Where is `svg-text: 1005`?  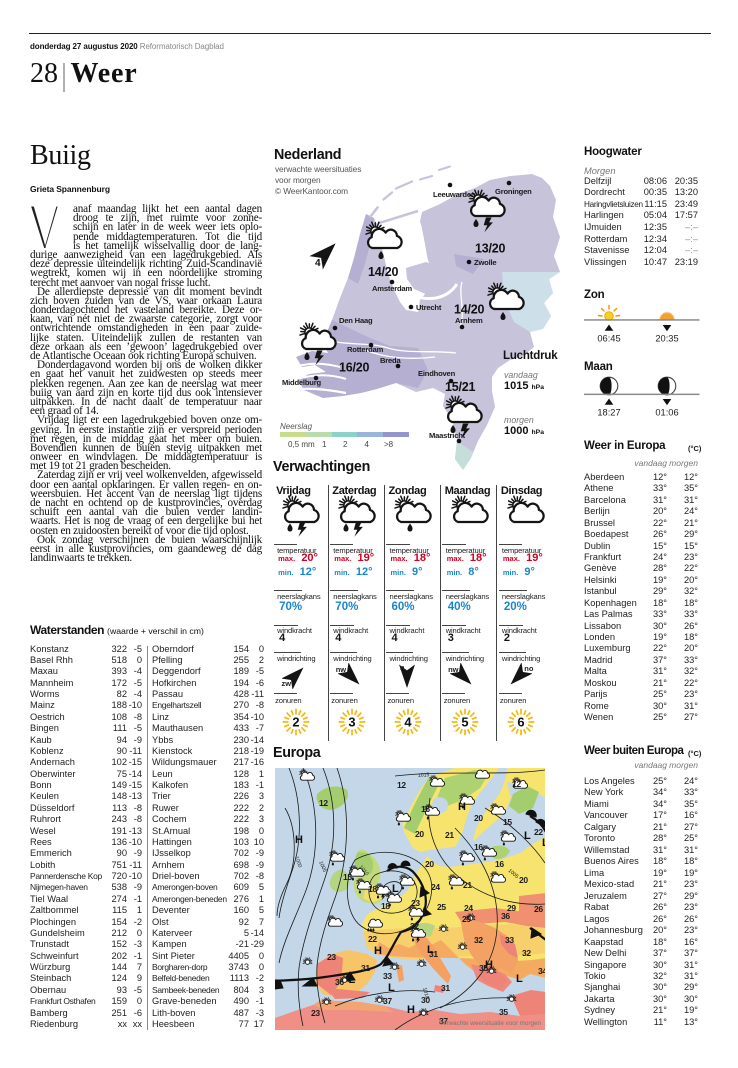 svg-text: 1005 is located at coordinates (322, 866).